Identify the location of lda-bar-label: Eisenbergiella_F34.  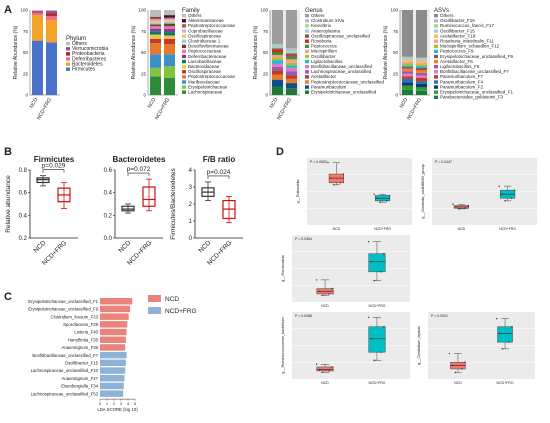
(79, 386).